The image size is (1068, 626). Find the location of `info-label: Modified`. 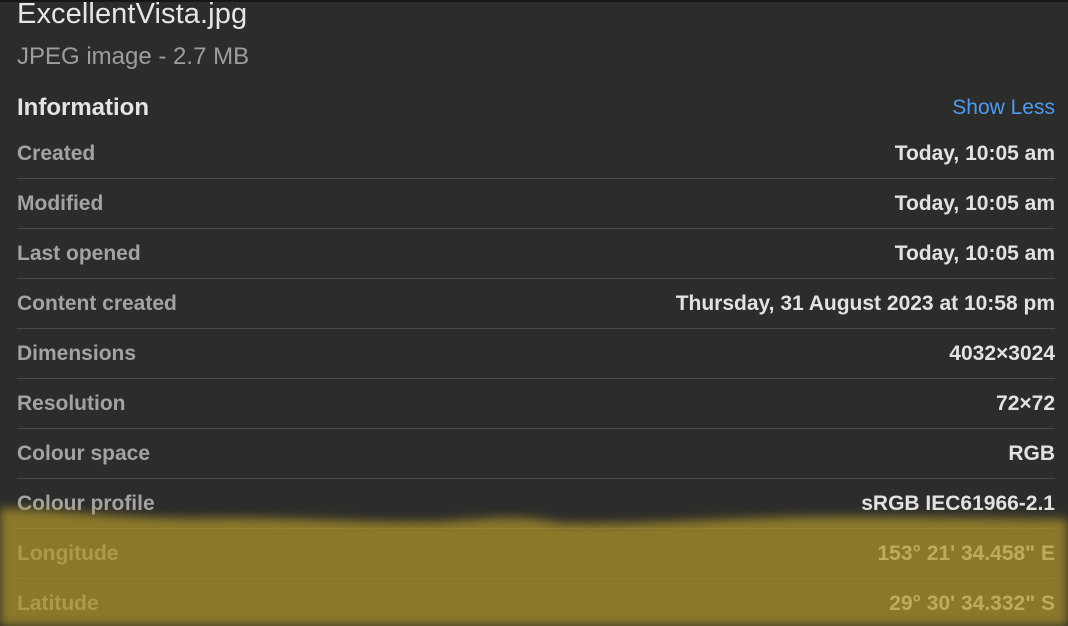

info-label: Modified is located at coordinates (60, 203).